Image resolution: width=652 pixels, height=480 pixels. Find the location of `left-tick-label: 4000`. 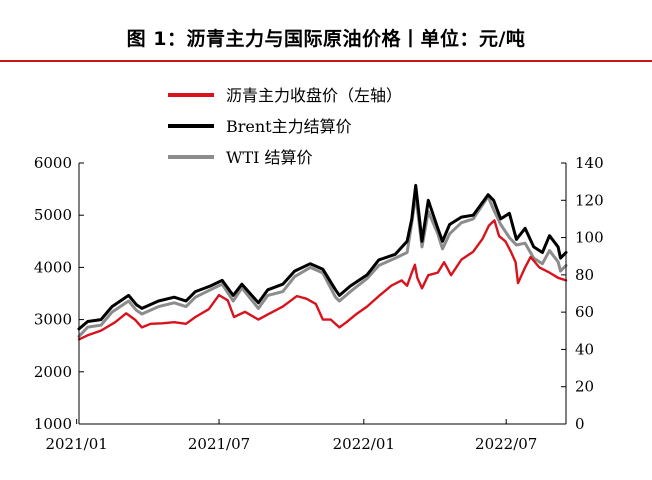

left-tick-label: 4000 is located at coordinates (53, 267).